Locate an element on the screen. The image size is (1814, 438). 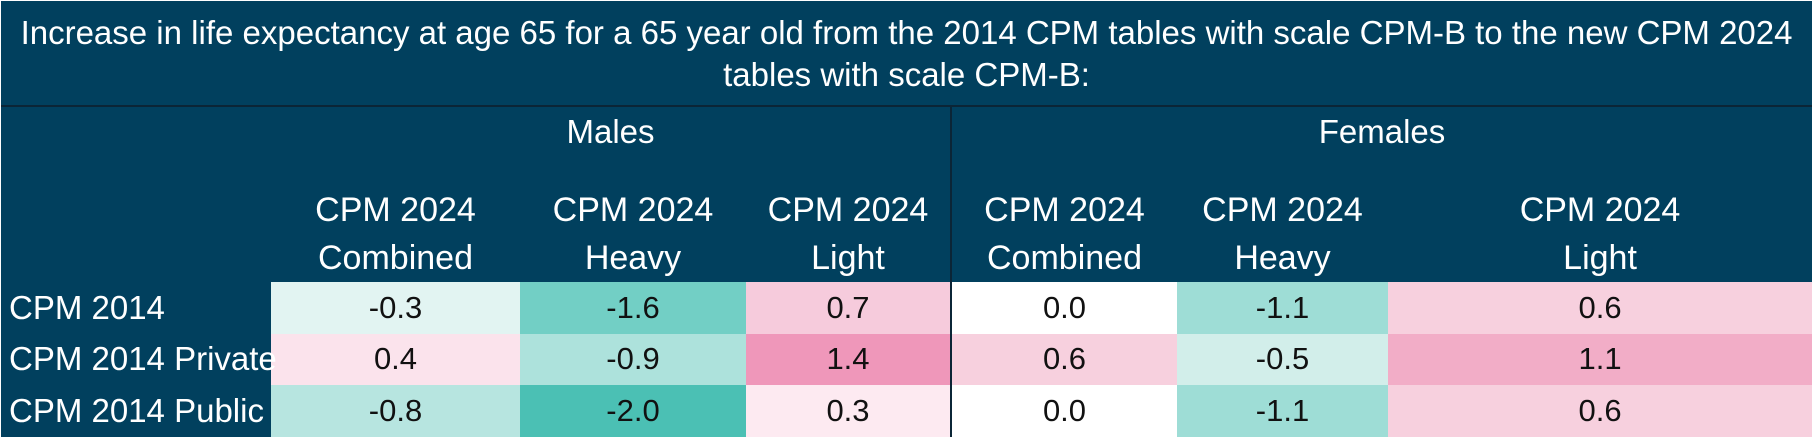
value-cell: 0.3 is located at coordinates (848, 411).